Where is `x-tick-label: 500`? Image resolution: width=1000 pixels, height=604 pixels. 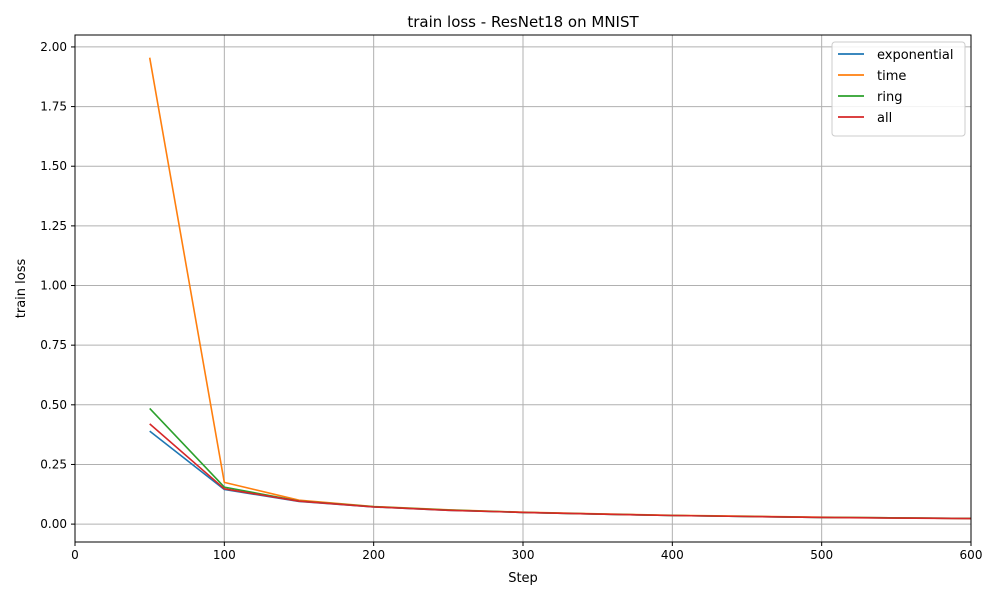
x-tick-label: 500 is located at coordinates (821, 555).